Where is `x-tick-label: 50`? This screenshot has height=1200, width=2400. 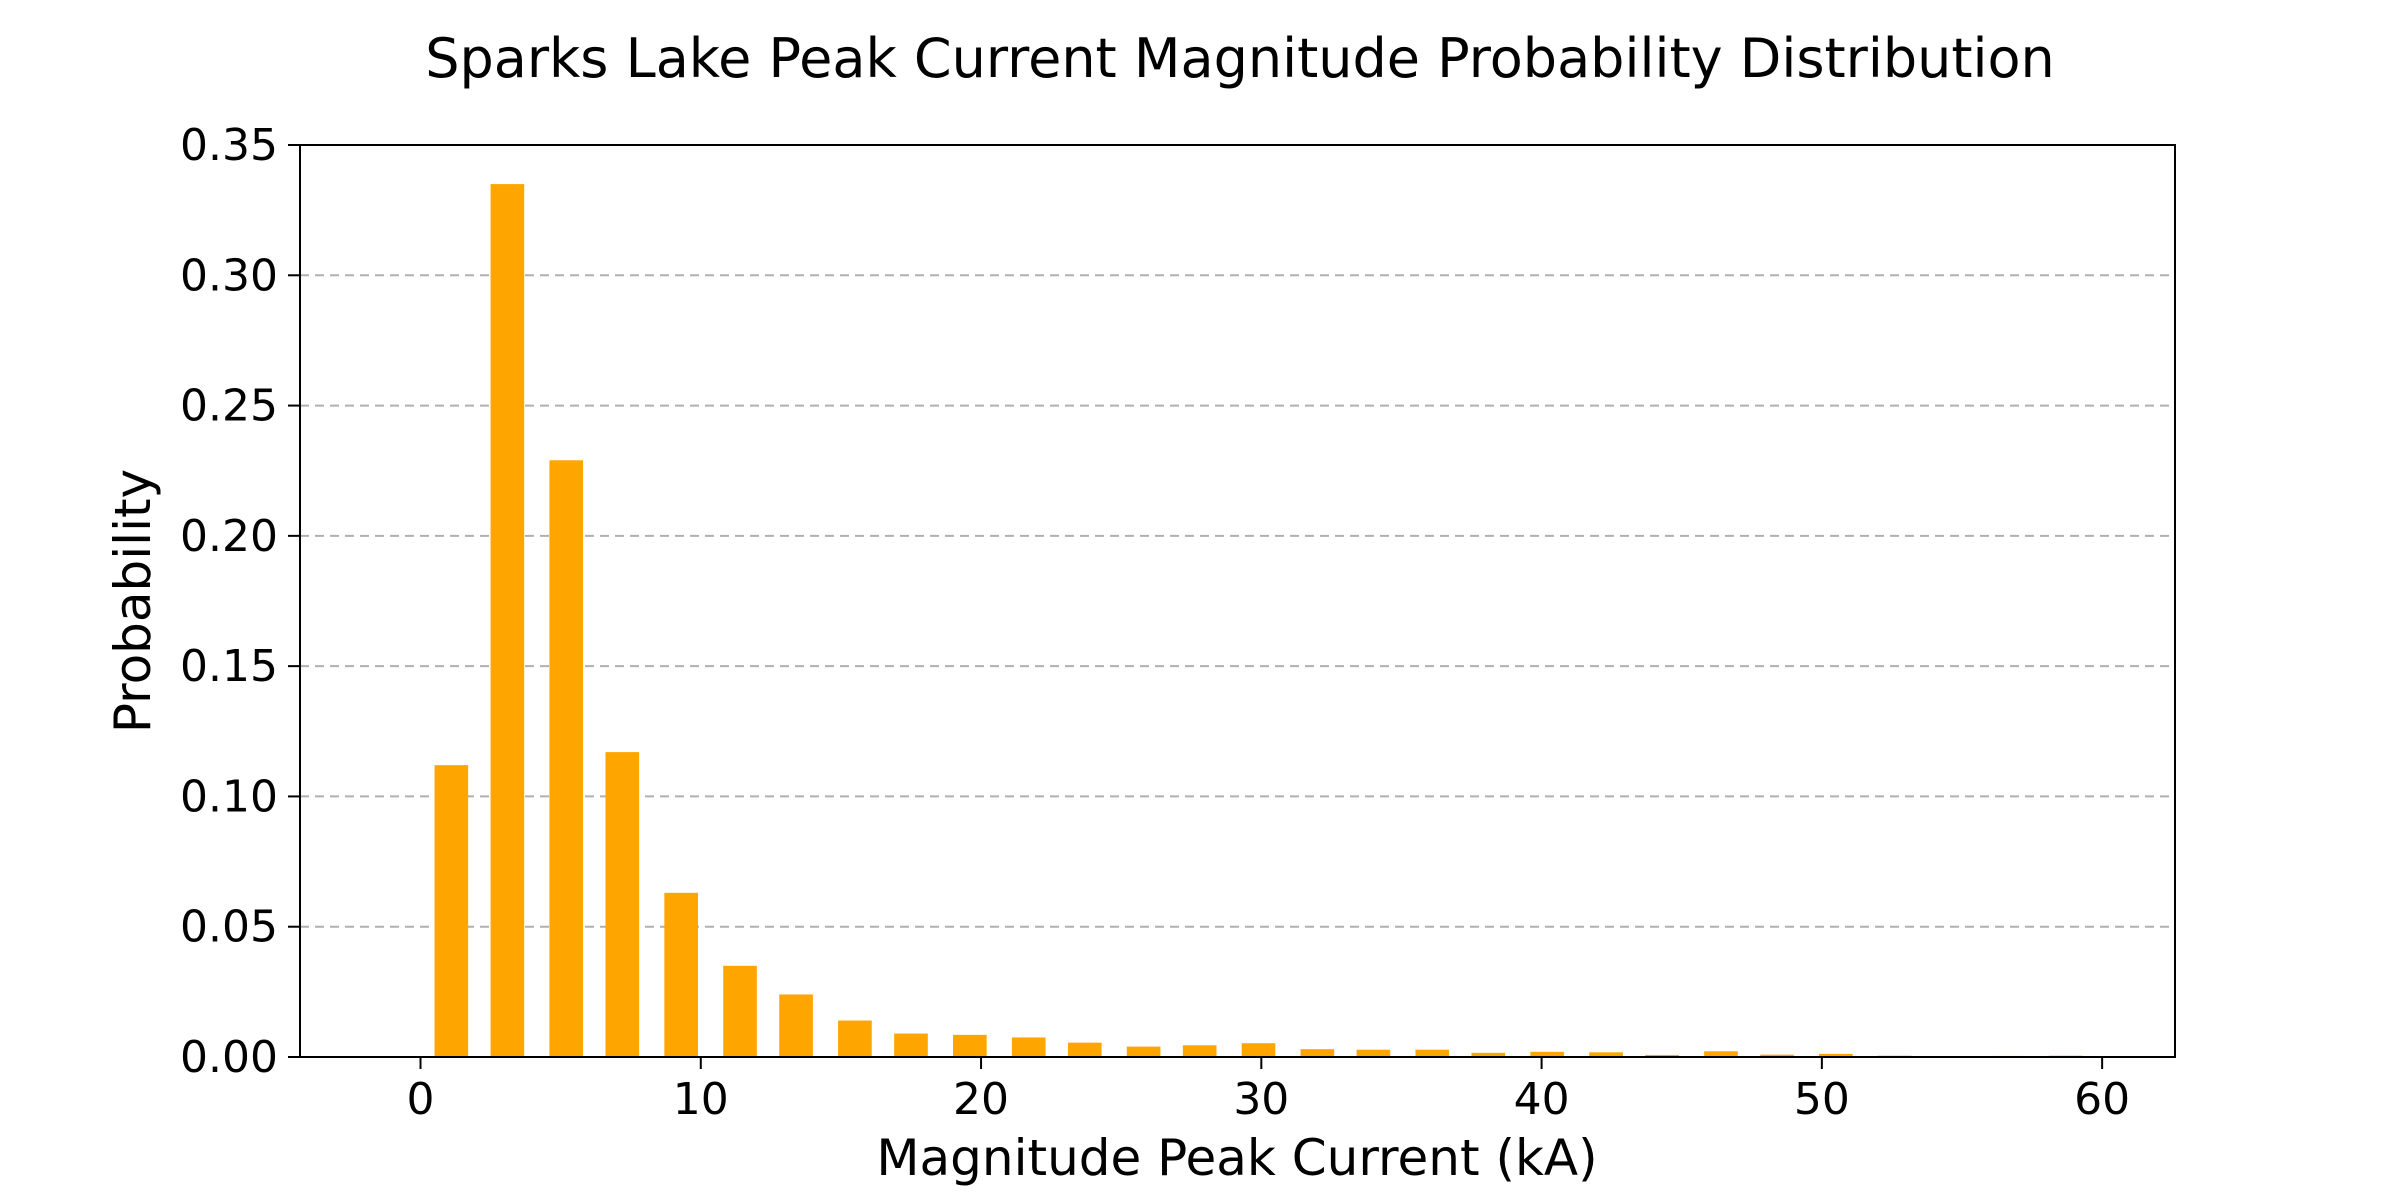 x-tick-label: 50 is located at coordinates (1822, 1099).